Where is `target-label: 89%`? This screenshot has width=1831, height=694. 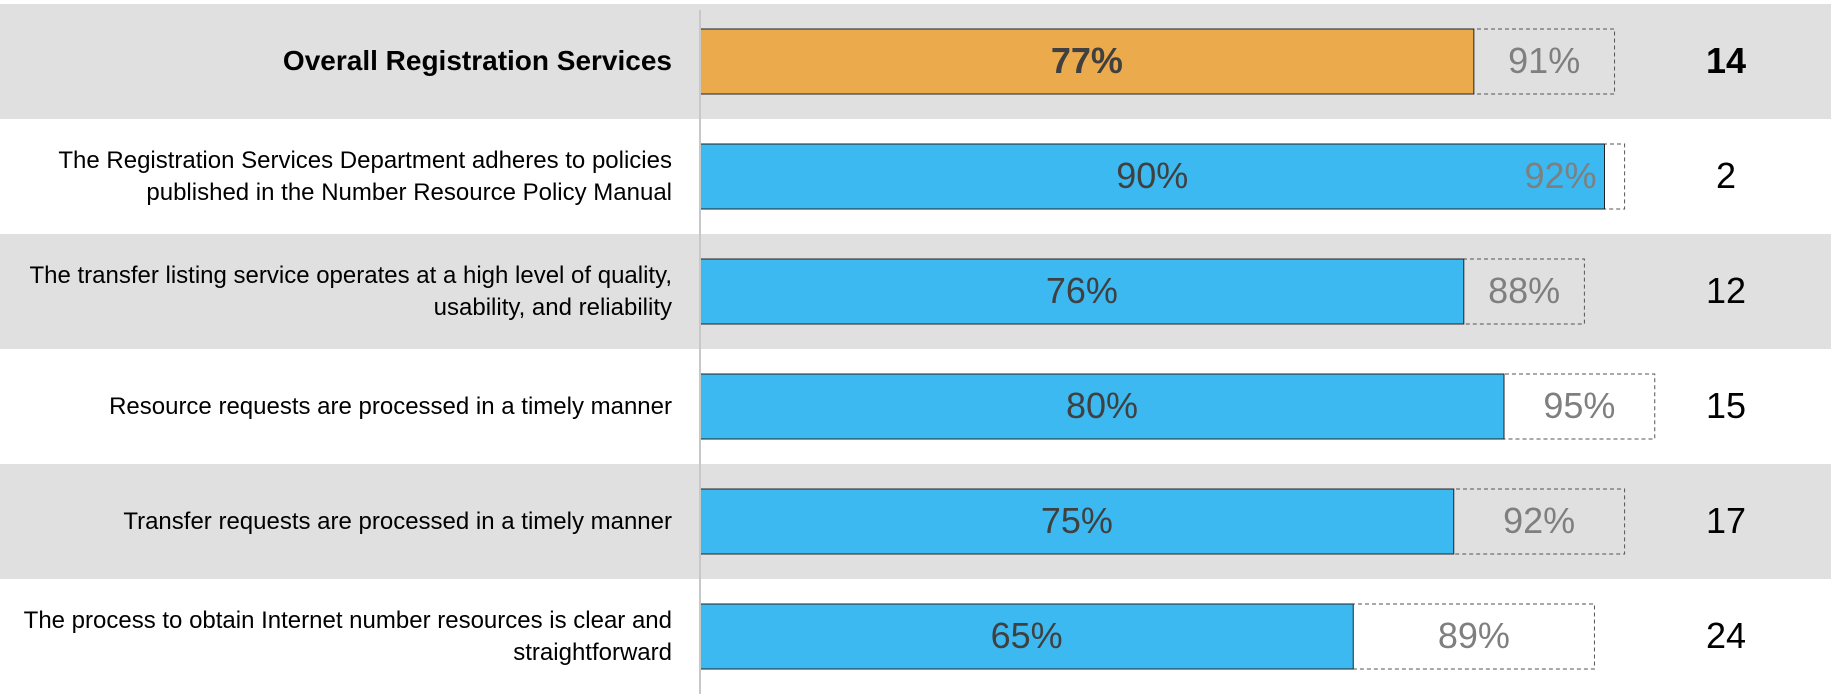
target-label: 89% is located at coordinates (1474, 635).